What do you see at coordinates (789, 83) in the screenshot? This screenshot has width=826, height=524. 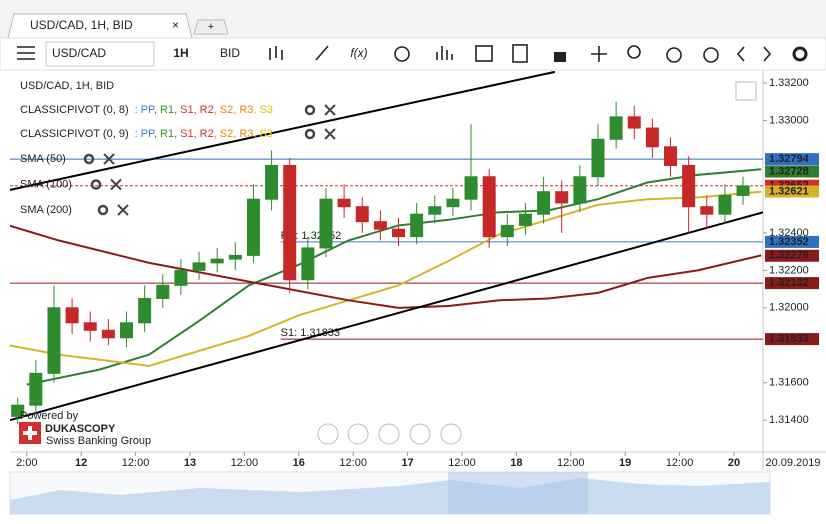 I see `y-tick-label: 1.33200` at bounding box center [789, 83].